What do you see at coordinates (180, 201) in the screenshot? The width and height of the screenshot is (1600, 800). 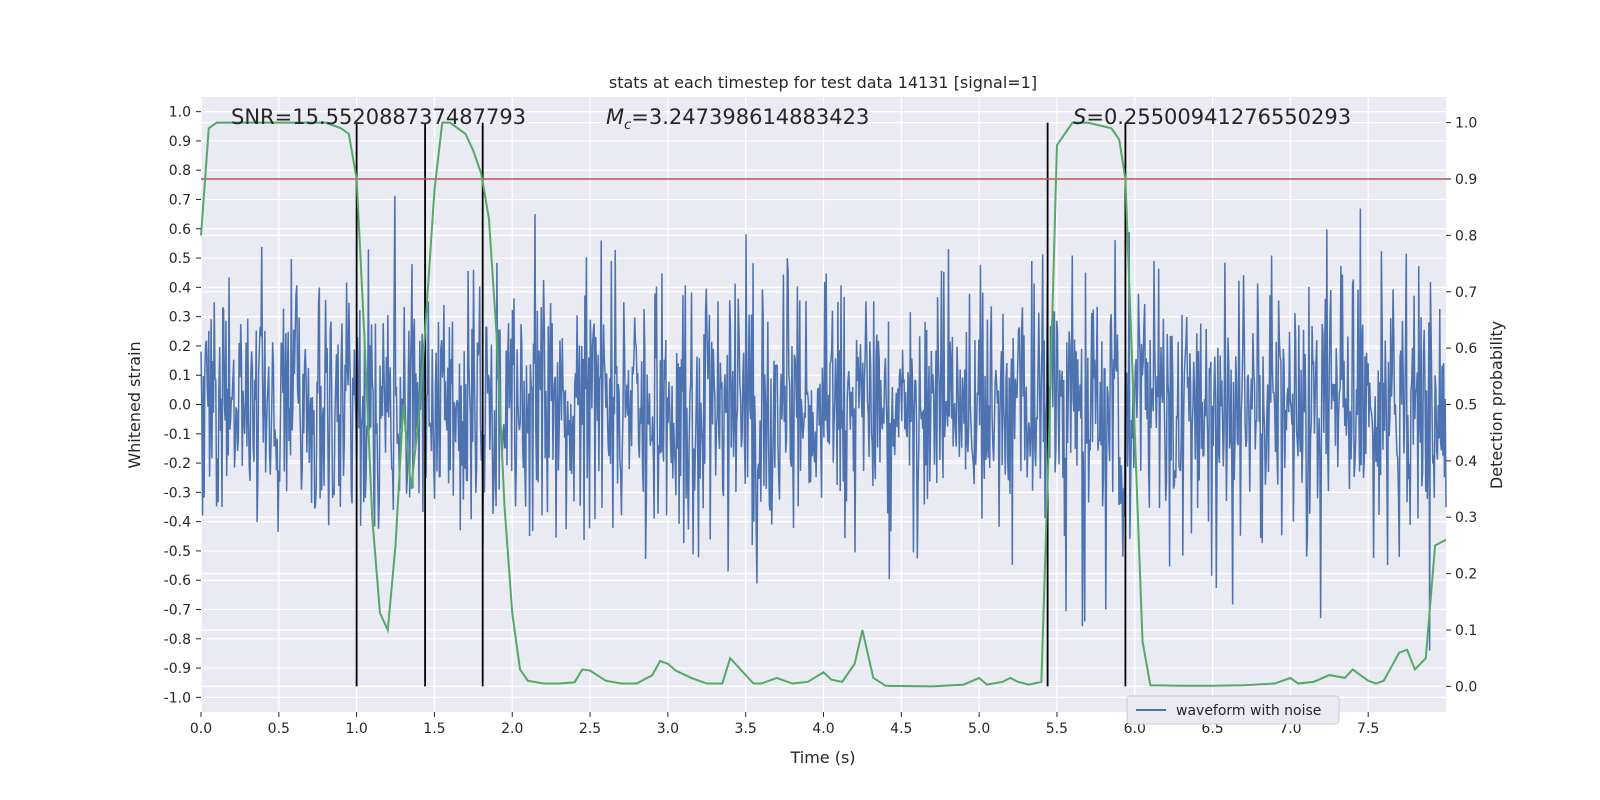 I see `y-left-tick-label: 0.7` at bounding box center [180, 201].